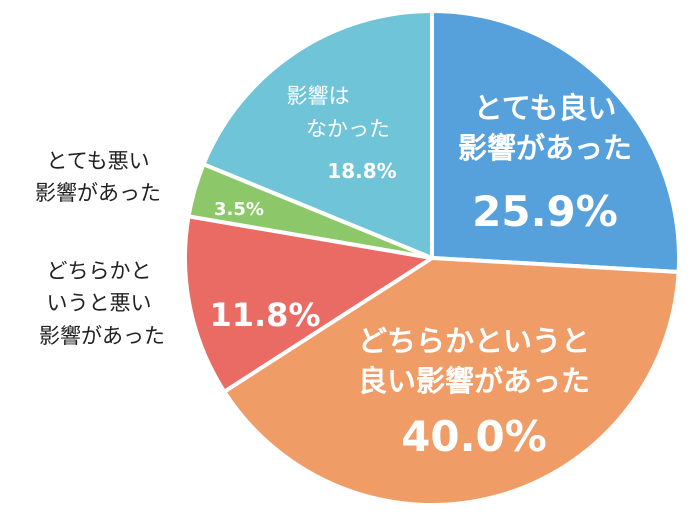 The image size is (694, 521). Describe the element at coordinates (97, 161) in the screenshot. I see `slice-label-very-negative-line-1: とても悪い` at that location.